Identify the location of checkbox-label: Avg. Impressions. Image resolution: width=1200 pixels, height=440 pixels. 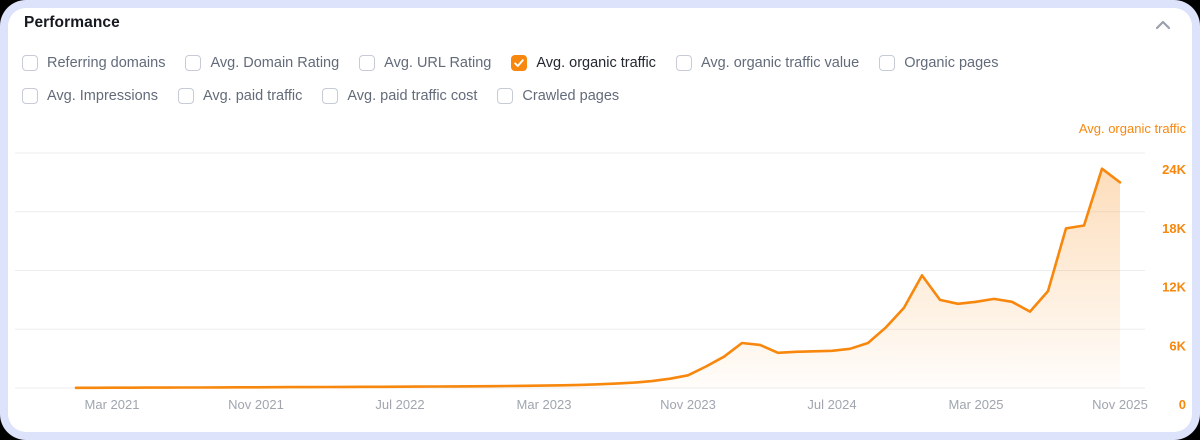
(102, 96).